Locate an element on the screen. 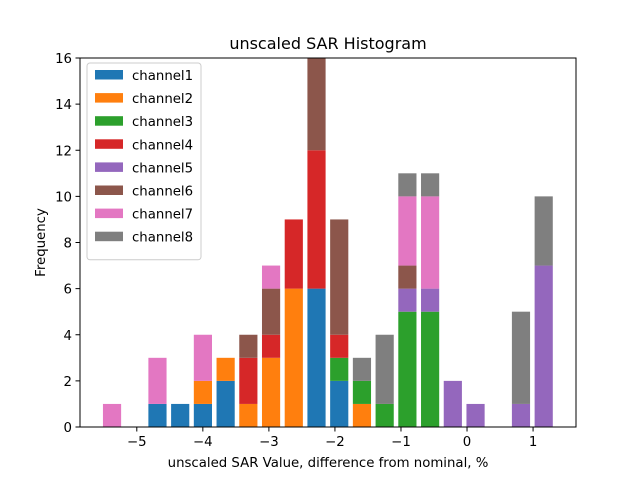 The height and width of the screenshot is (480, 640). y-ticks: 0 2 4 6 8 10 12 14 16 is located at coordinates (67, 244).